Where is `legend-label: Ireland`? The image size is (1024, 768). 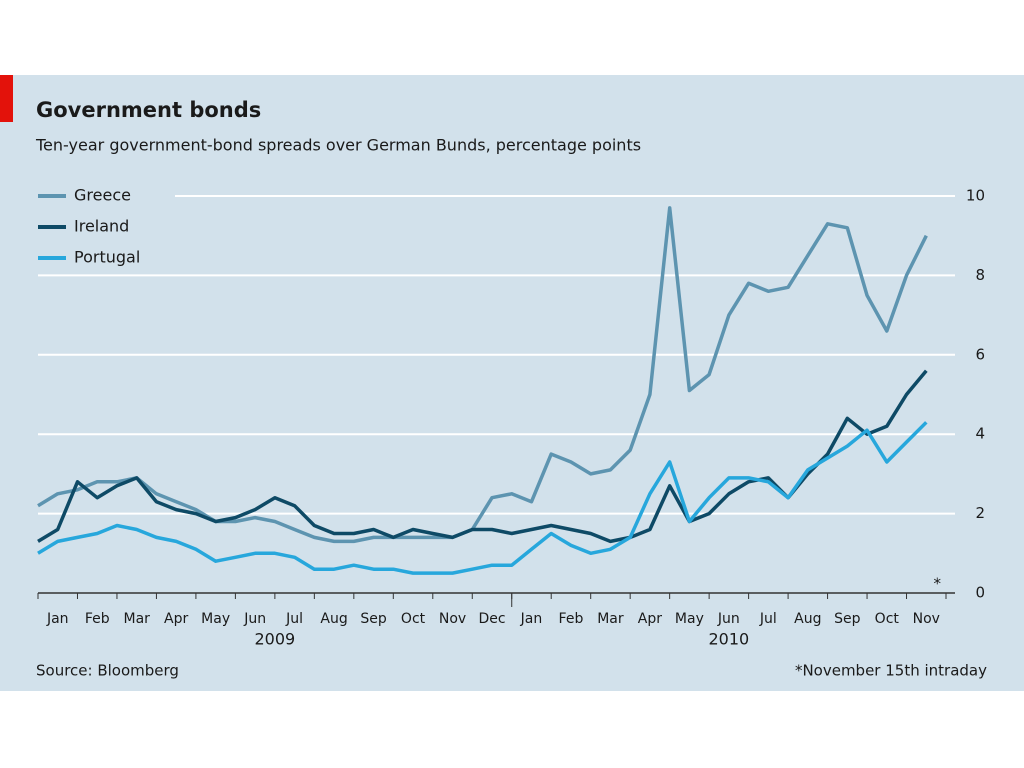
legend-label: Ireland is located at coordinates (101, 226).